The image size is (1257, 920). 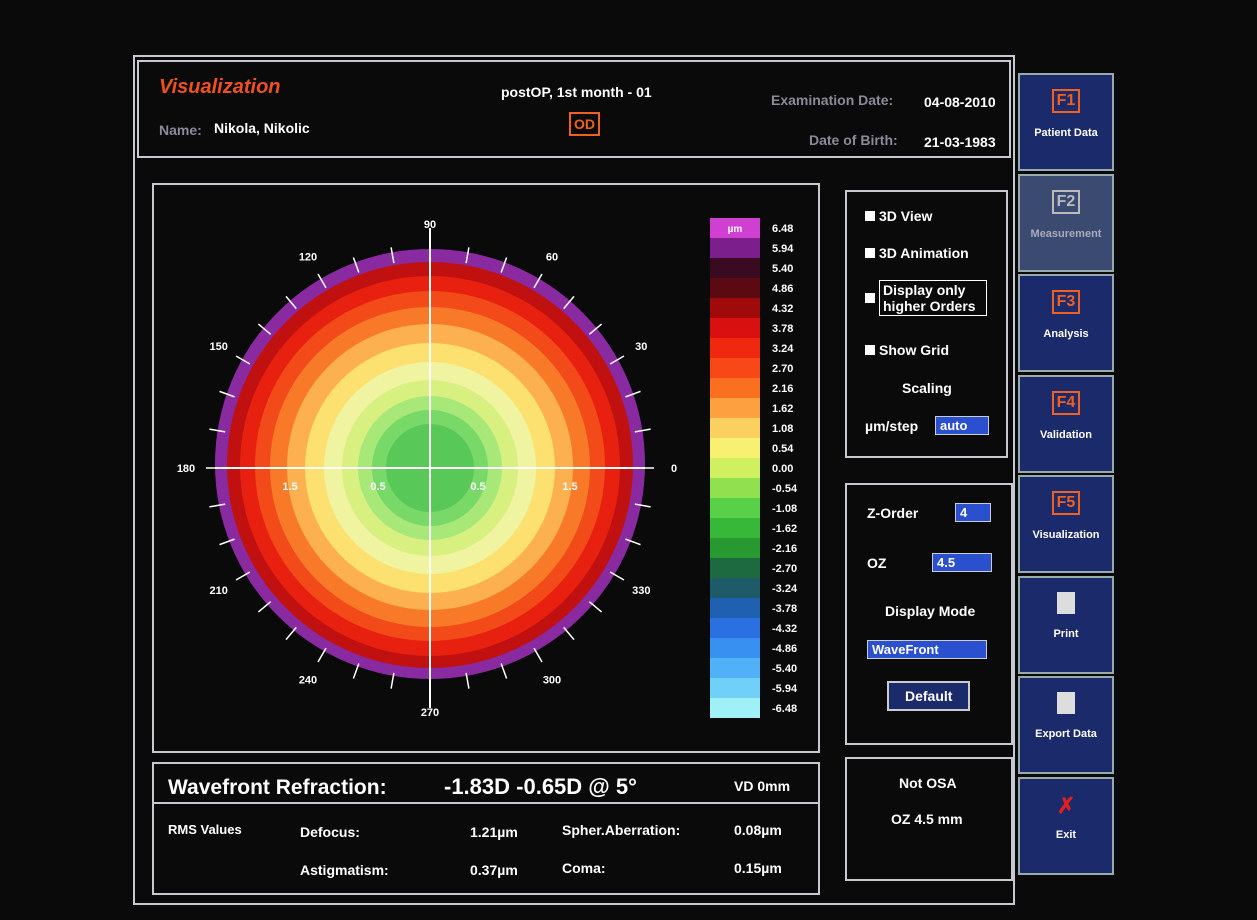 I want to click on spher: 0.08µm, so click(x=758, y=830).